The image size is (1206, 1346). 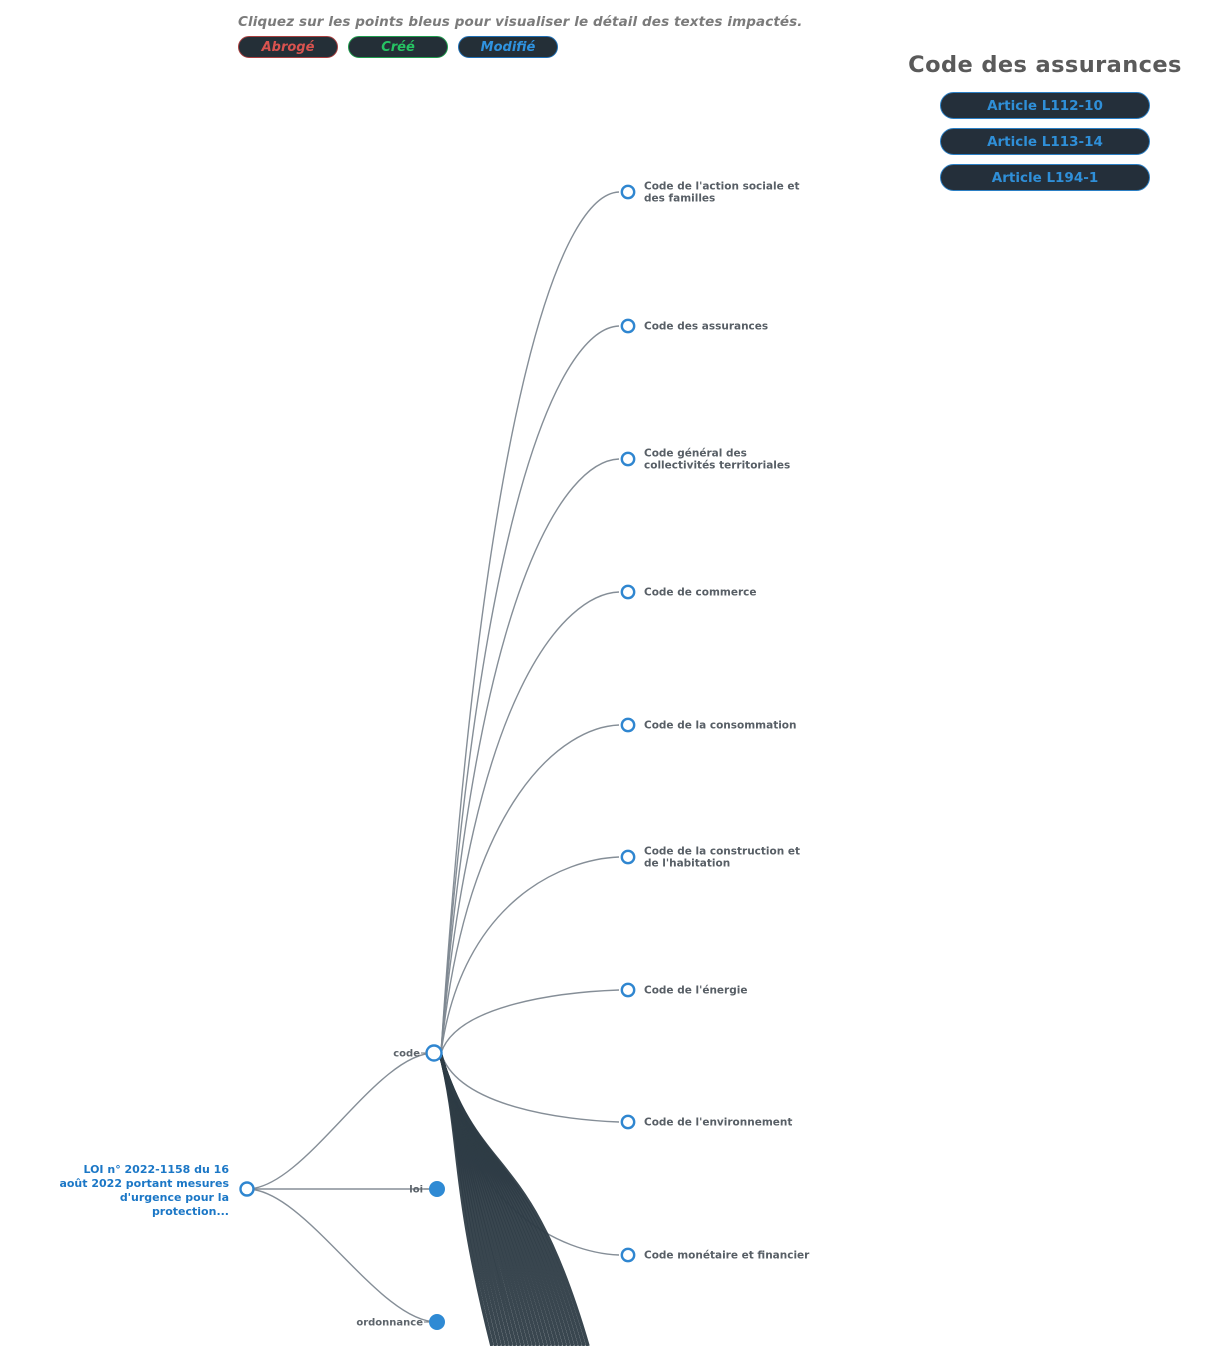 I want to click on graph-node-ordonnance, so click(x=437, y=1322).